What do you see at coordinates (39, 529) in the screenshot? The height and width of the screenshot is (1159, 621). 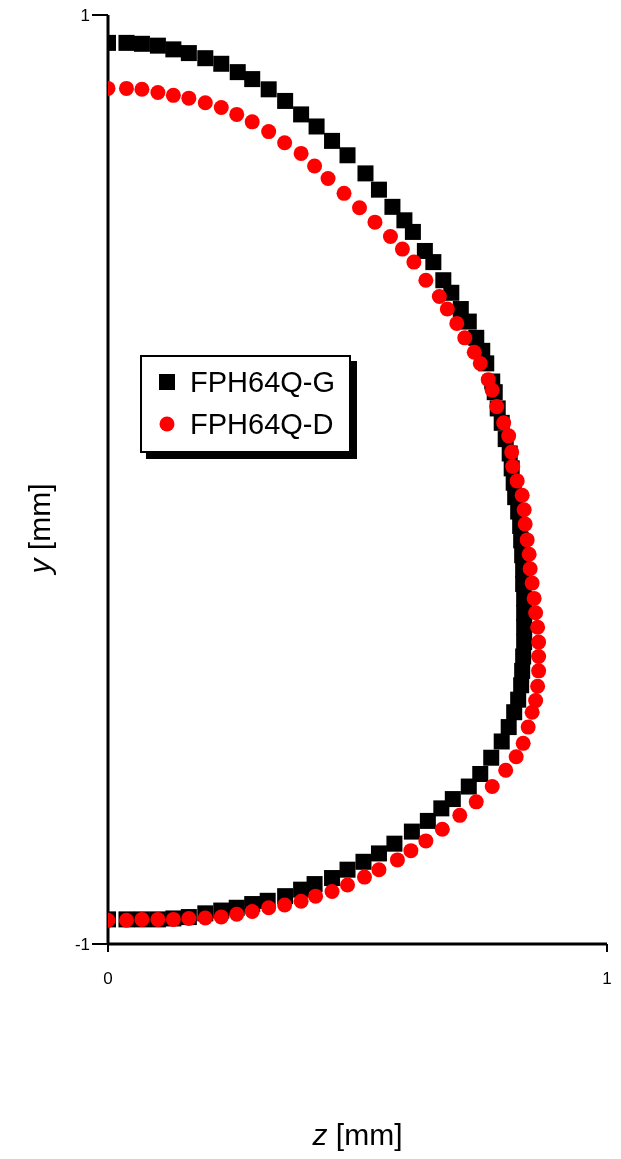 I see `y-axis-title: y [mm]` at bounding box center [39, 529].